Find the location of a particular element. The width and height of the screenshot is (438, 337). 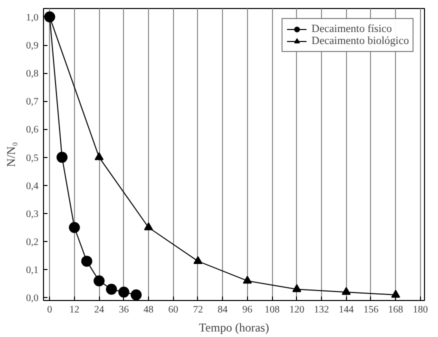

x-tick-label: 132 is located at coordinates (322, 310).